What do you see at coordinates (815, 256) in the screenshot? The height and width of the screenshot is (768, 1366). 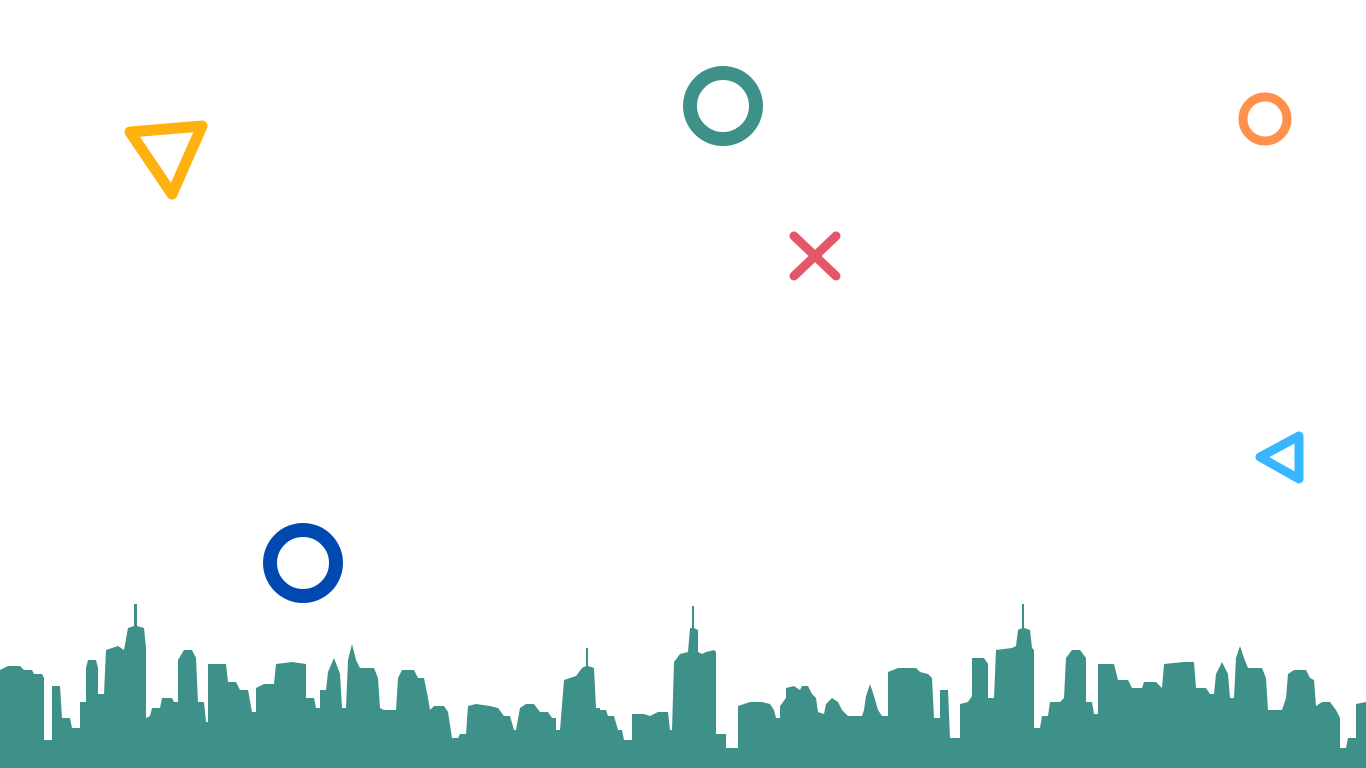 I see `red-cross-icon` at bounding box center [815, 256].